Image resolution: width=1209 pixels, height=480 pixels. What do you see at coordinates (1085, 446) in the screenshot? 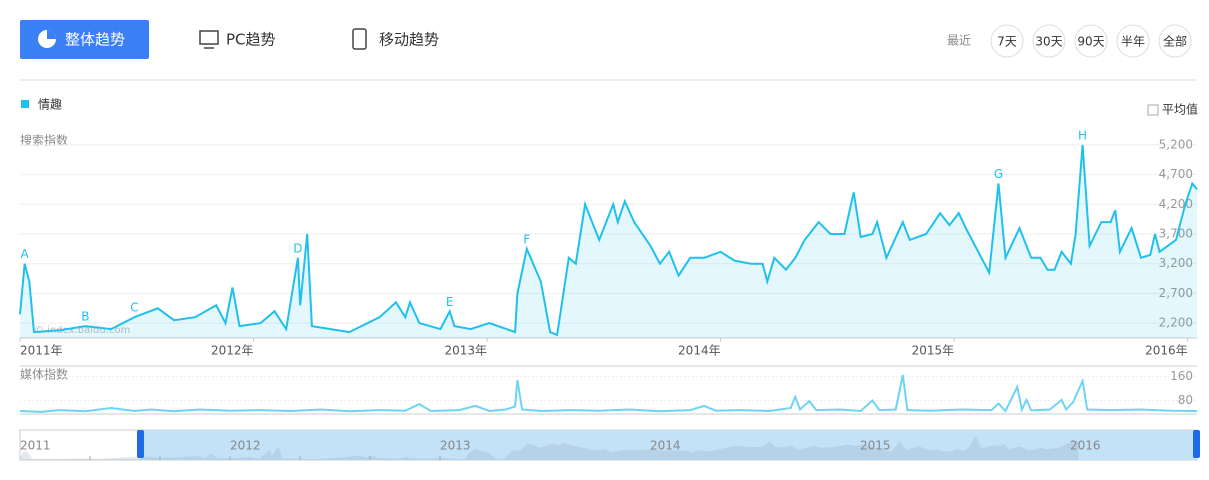
I see `navigator-label: 2016` at bounding box center [1085, 446].